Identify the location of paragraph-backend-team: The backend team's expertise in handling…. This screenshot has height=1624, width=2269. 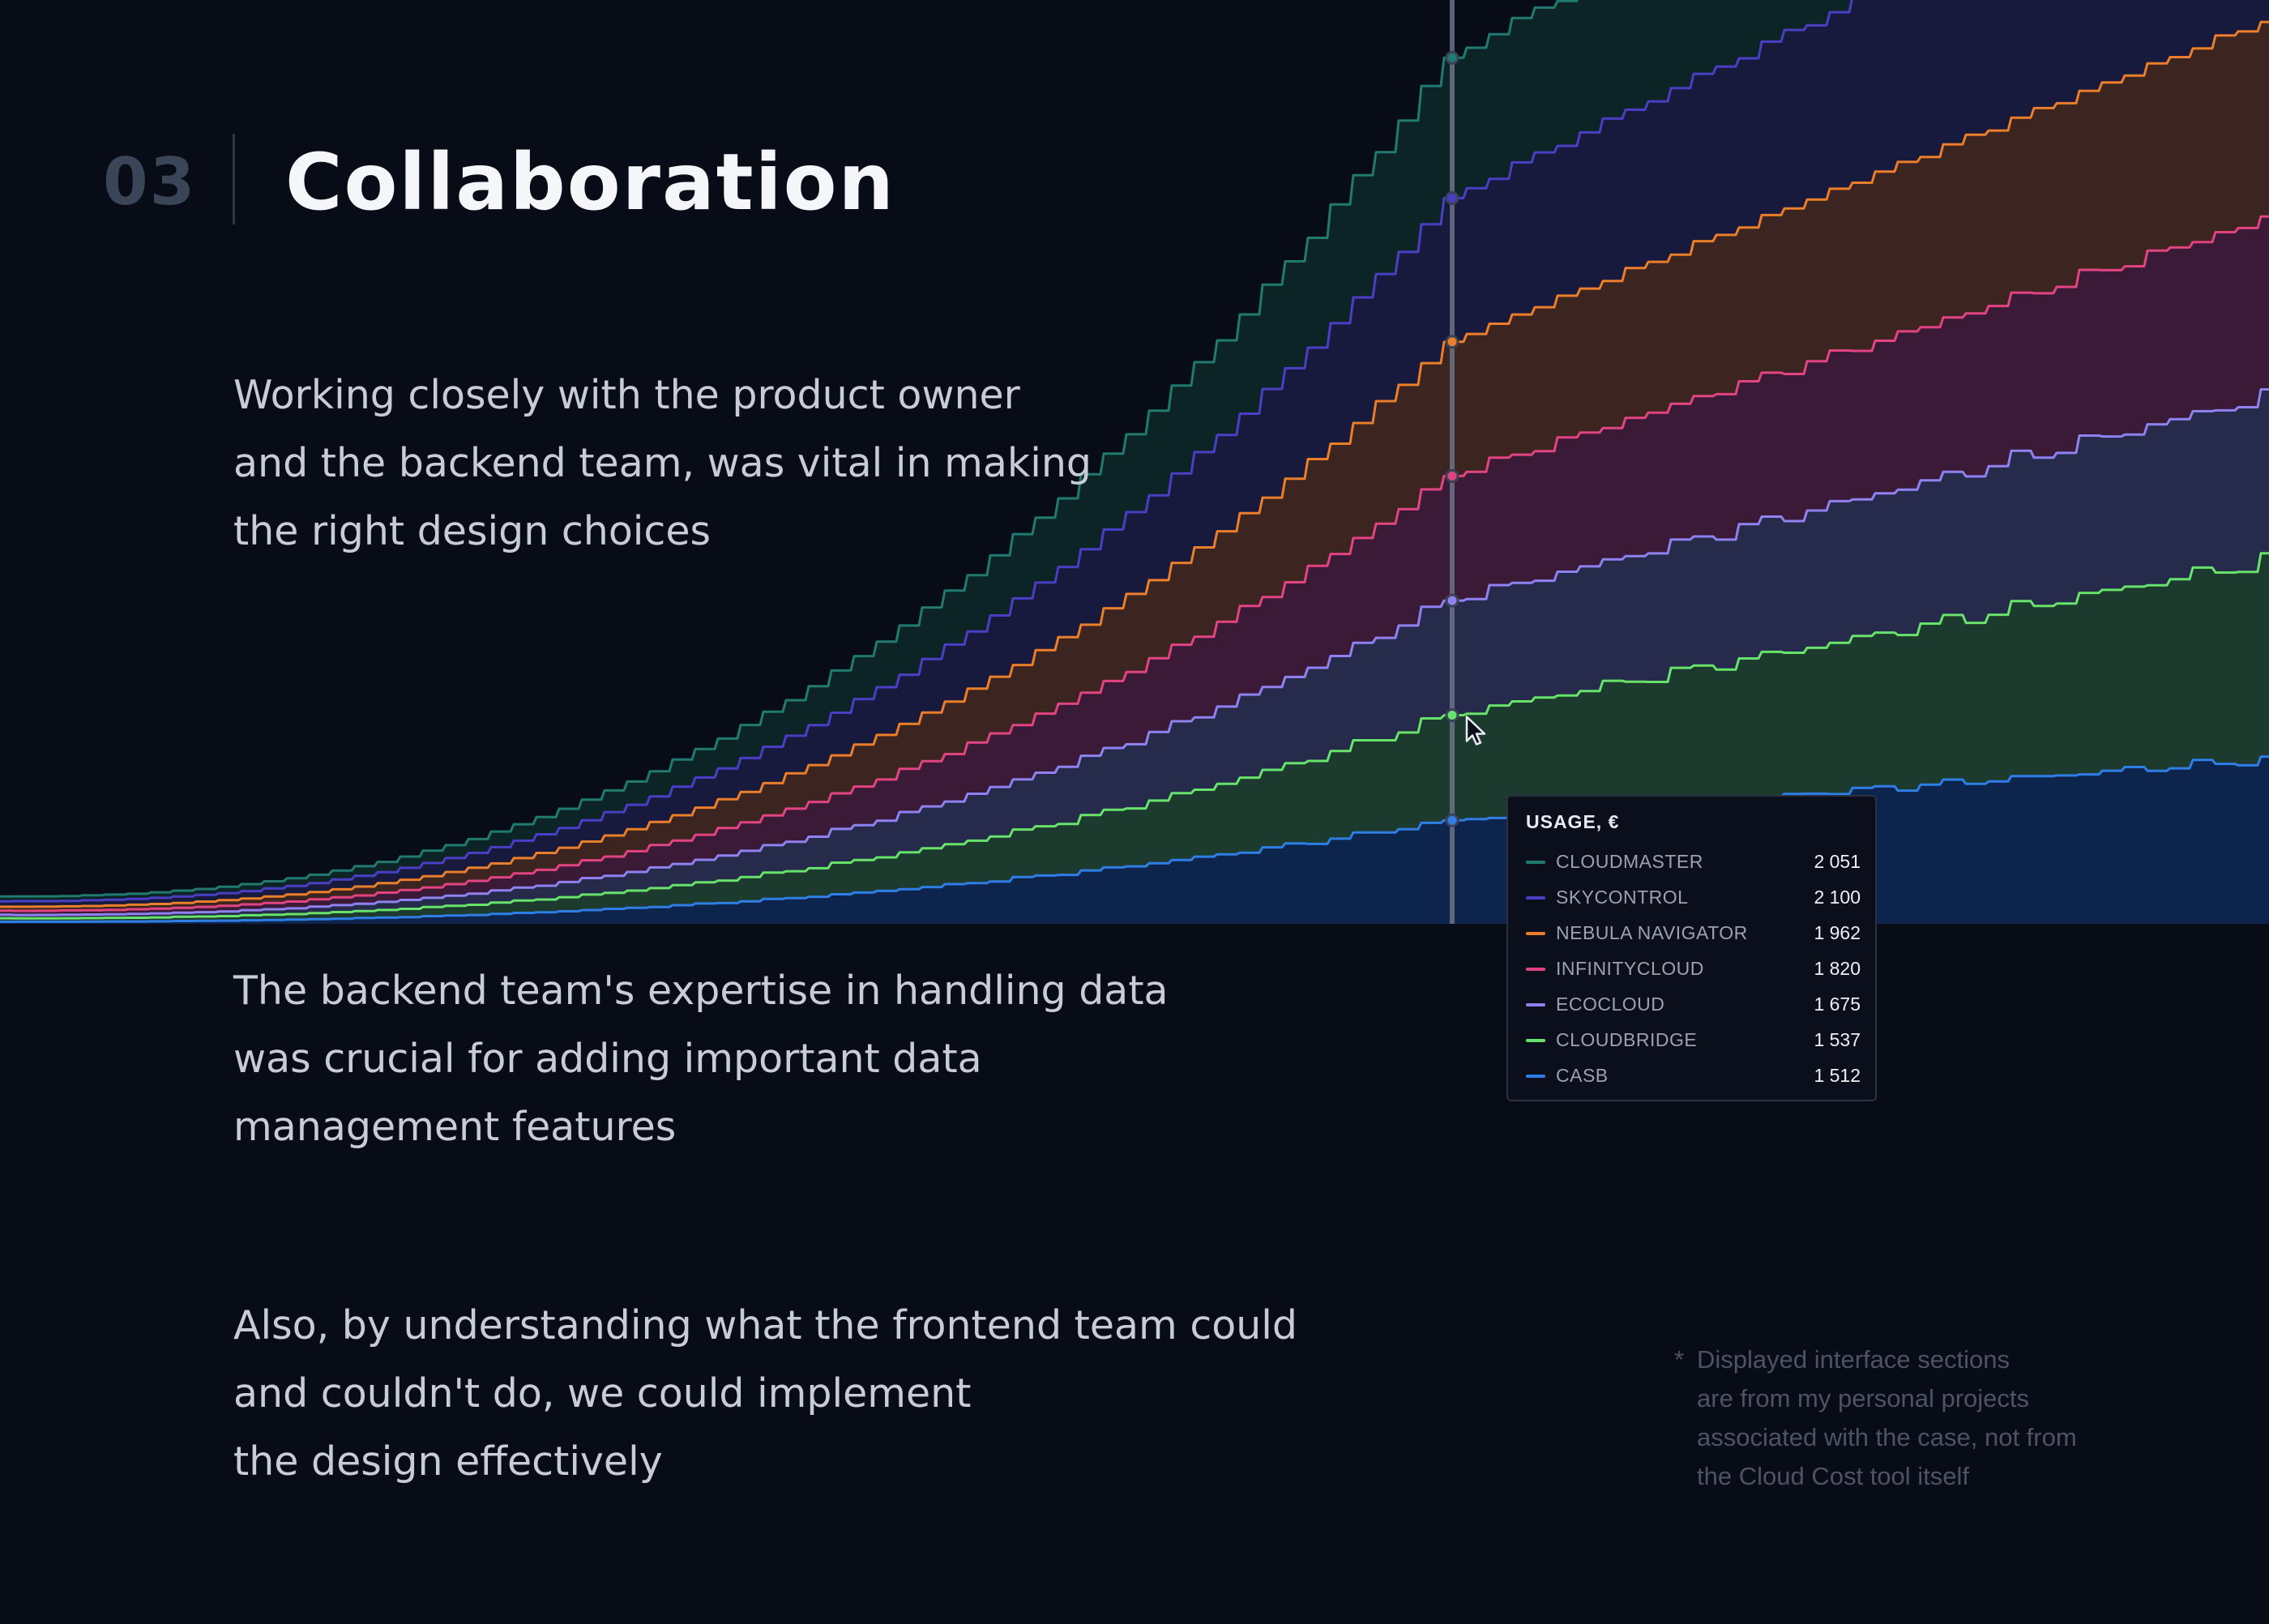
(701, 1059).